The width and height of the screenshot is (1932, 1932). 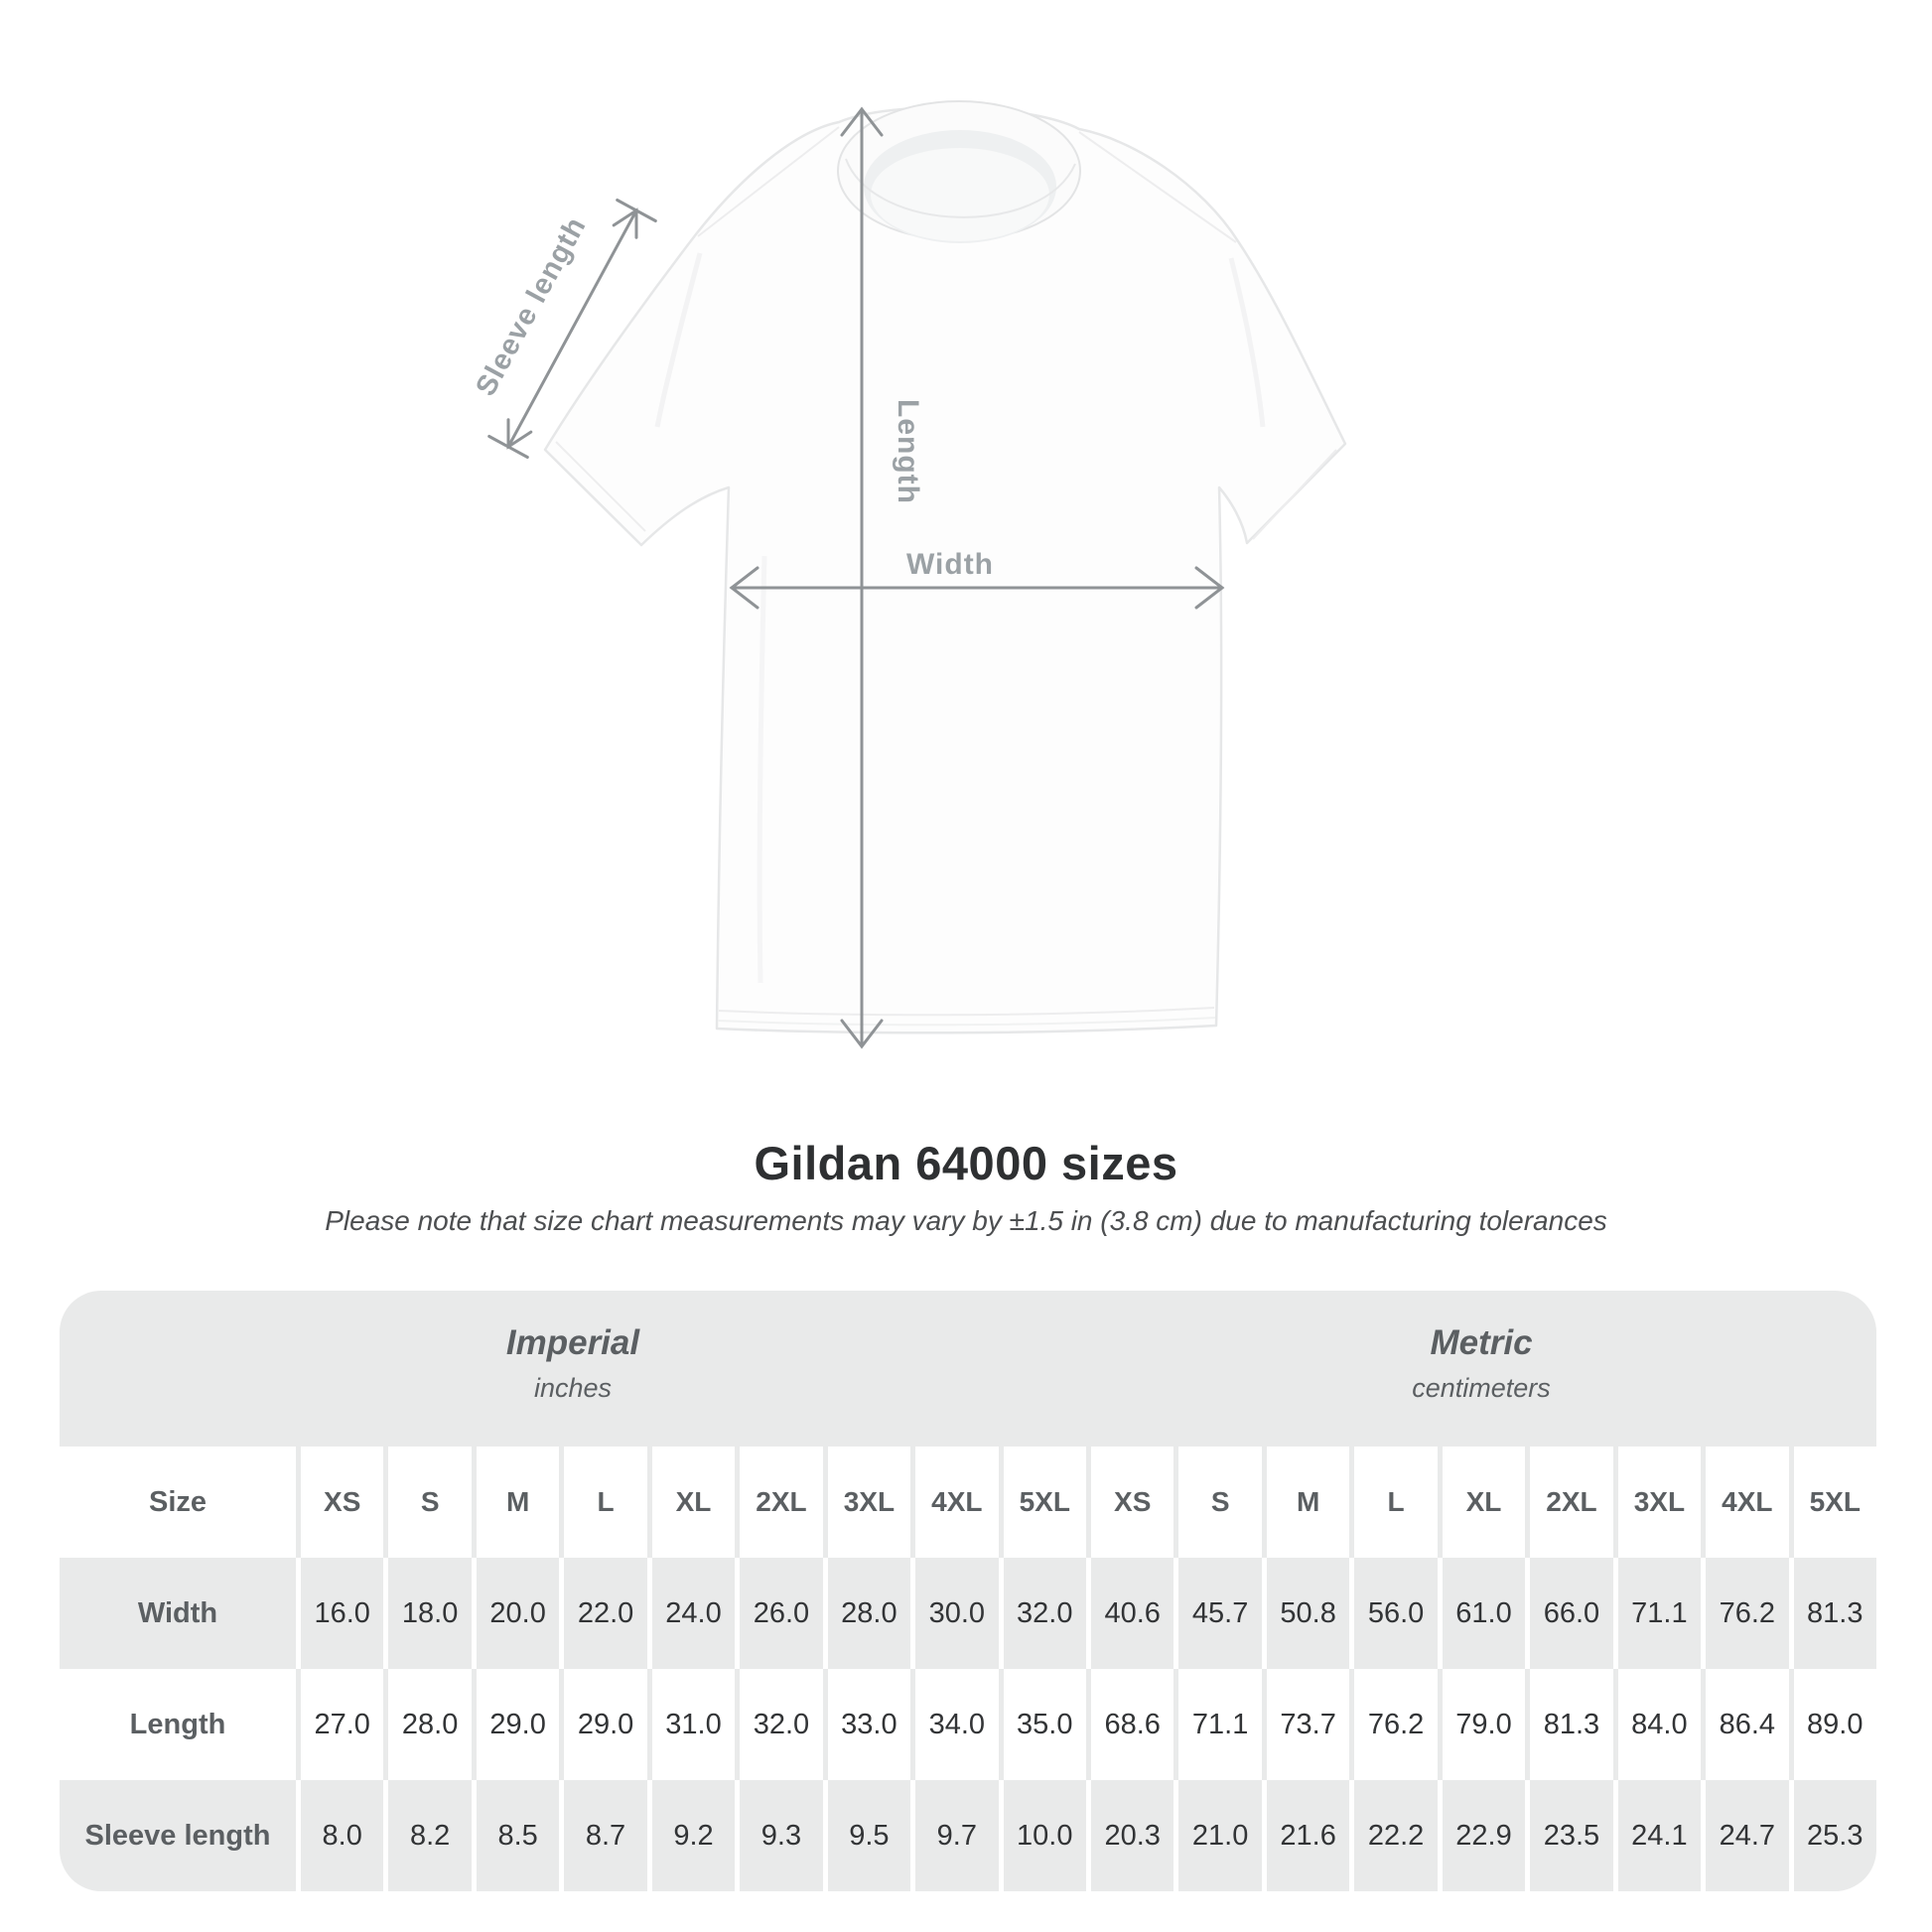 What do you see at coordinates (1132, 1613) in the screenshot?
I see `width-metric-value: 40.6` at bounding box center [1132, 1613].